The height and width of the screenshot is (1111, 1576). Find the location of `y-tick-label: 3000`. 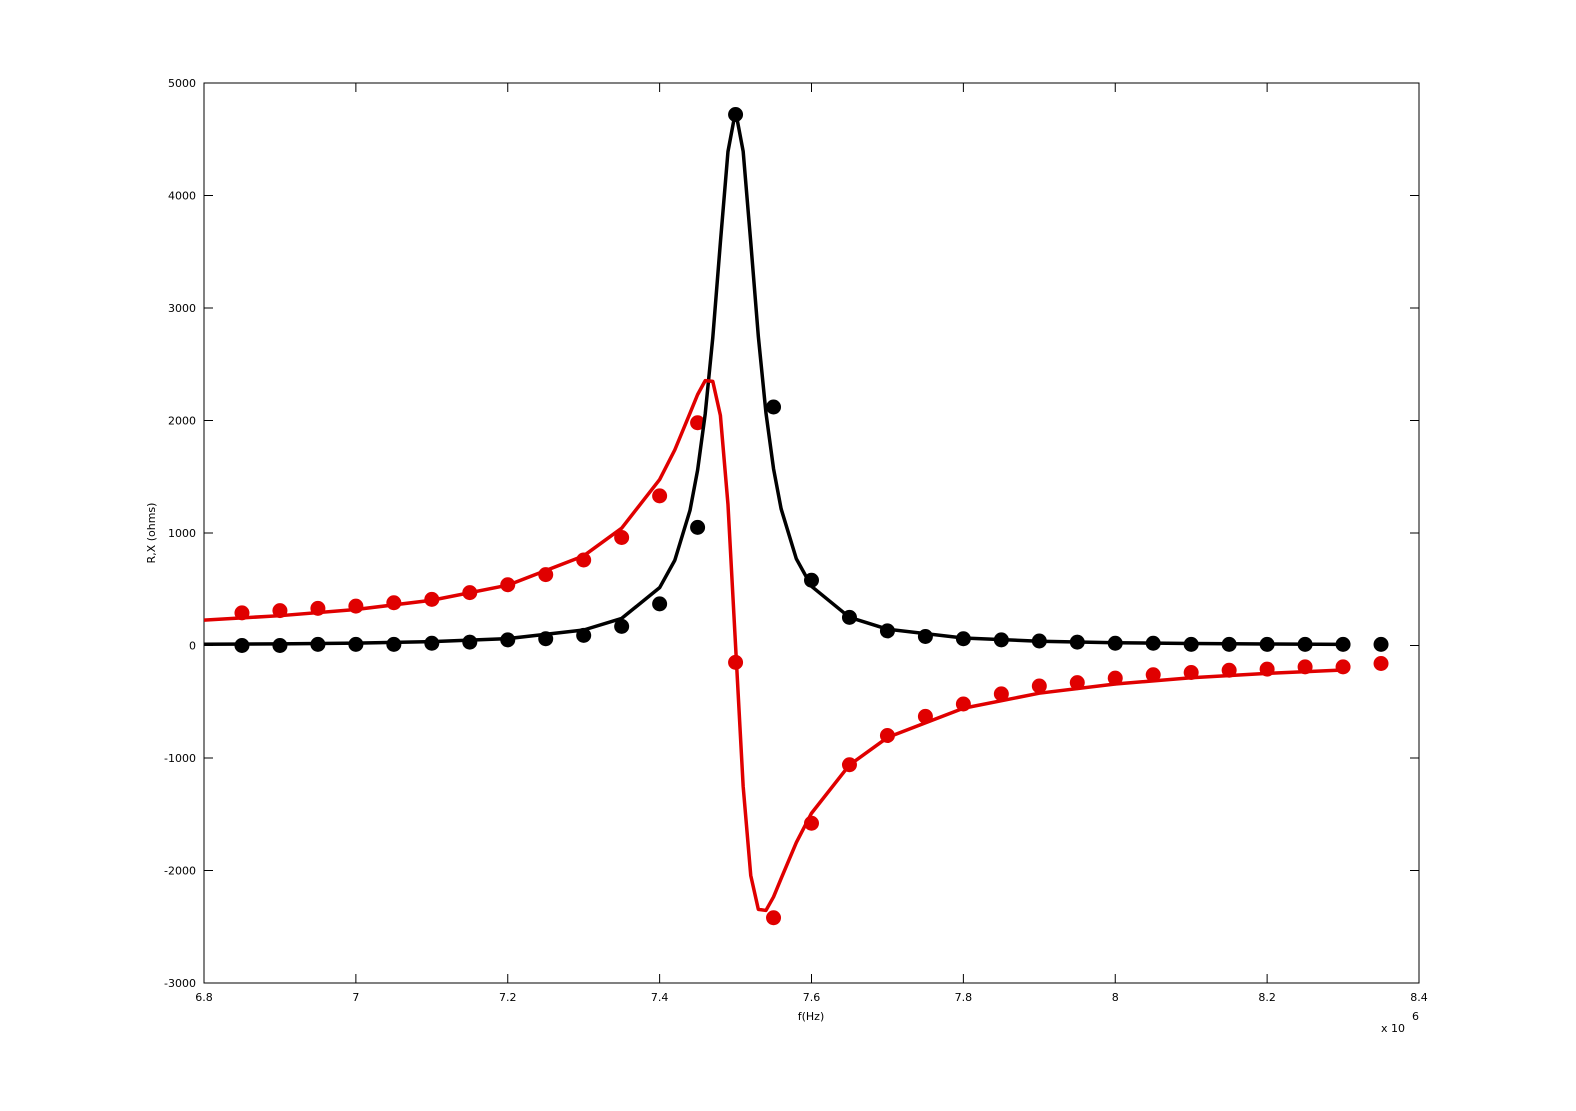

y-tick-label: 3000 is located at coordinates (182, 308).